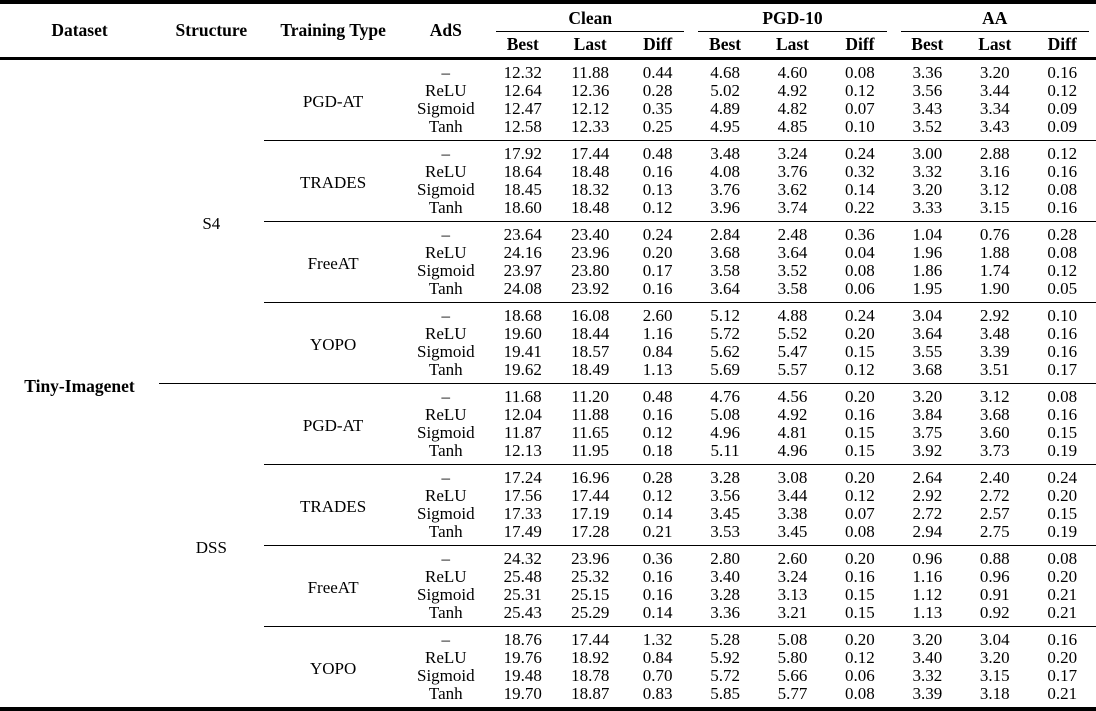 The width and height of the screenshot is (1096, 711). What do you see at coordinates (725, 513) in the screenshot?
I see `value-cell: 3.45` at bounding box center [725, 513].